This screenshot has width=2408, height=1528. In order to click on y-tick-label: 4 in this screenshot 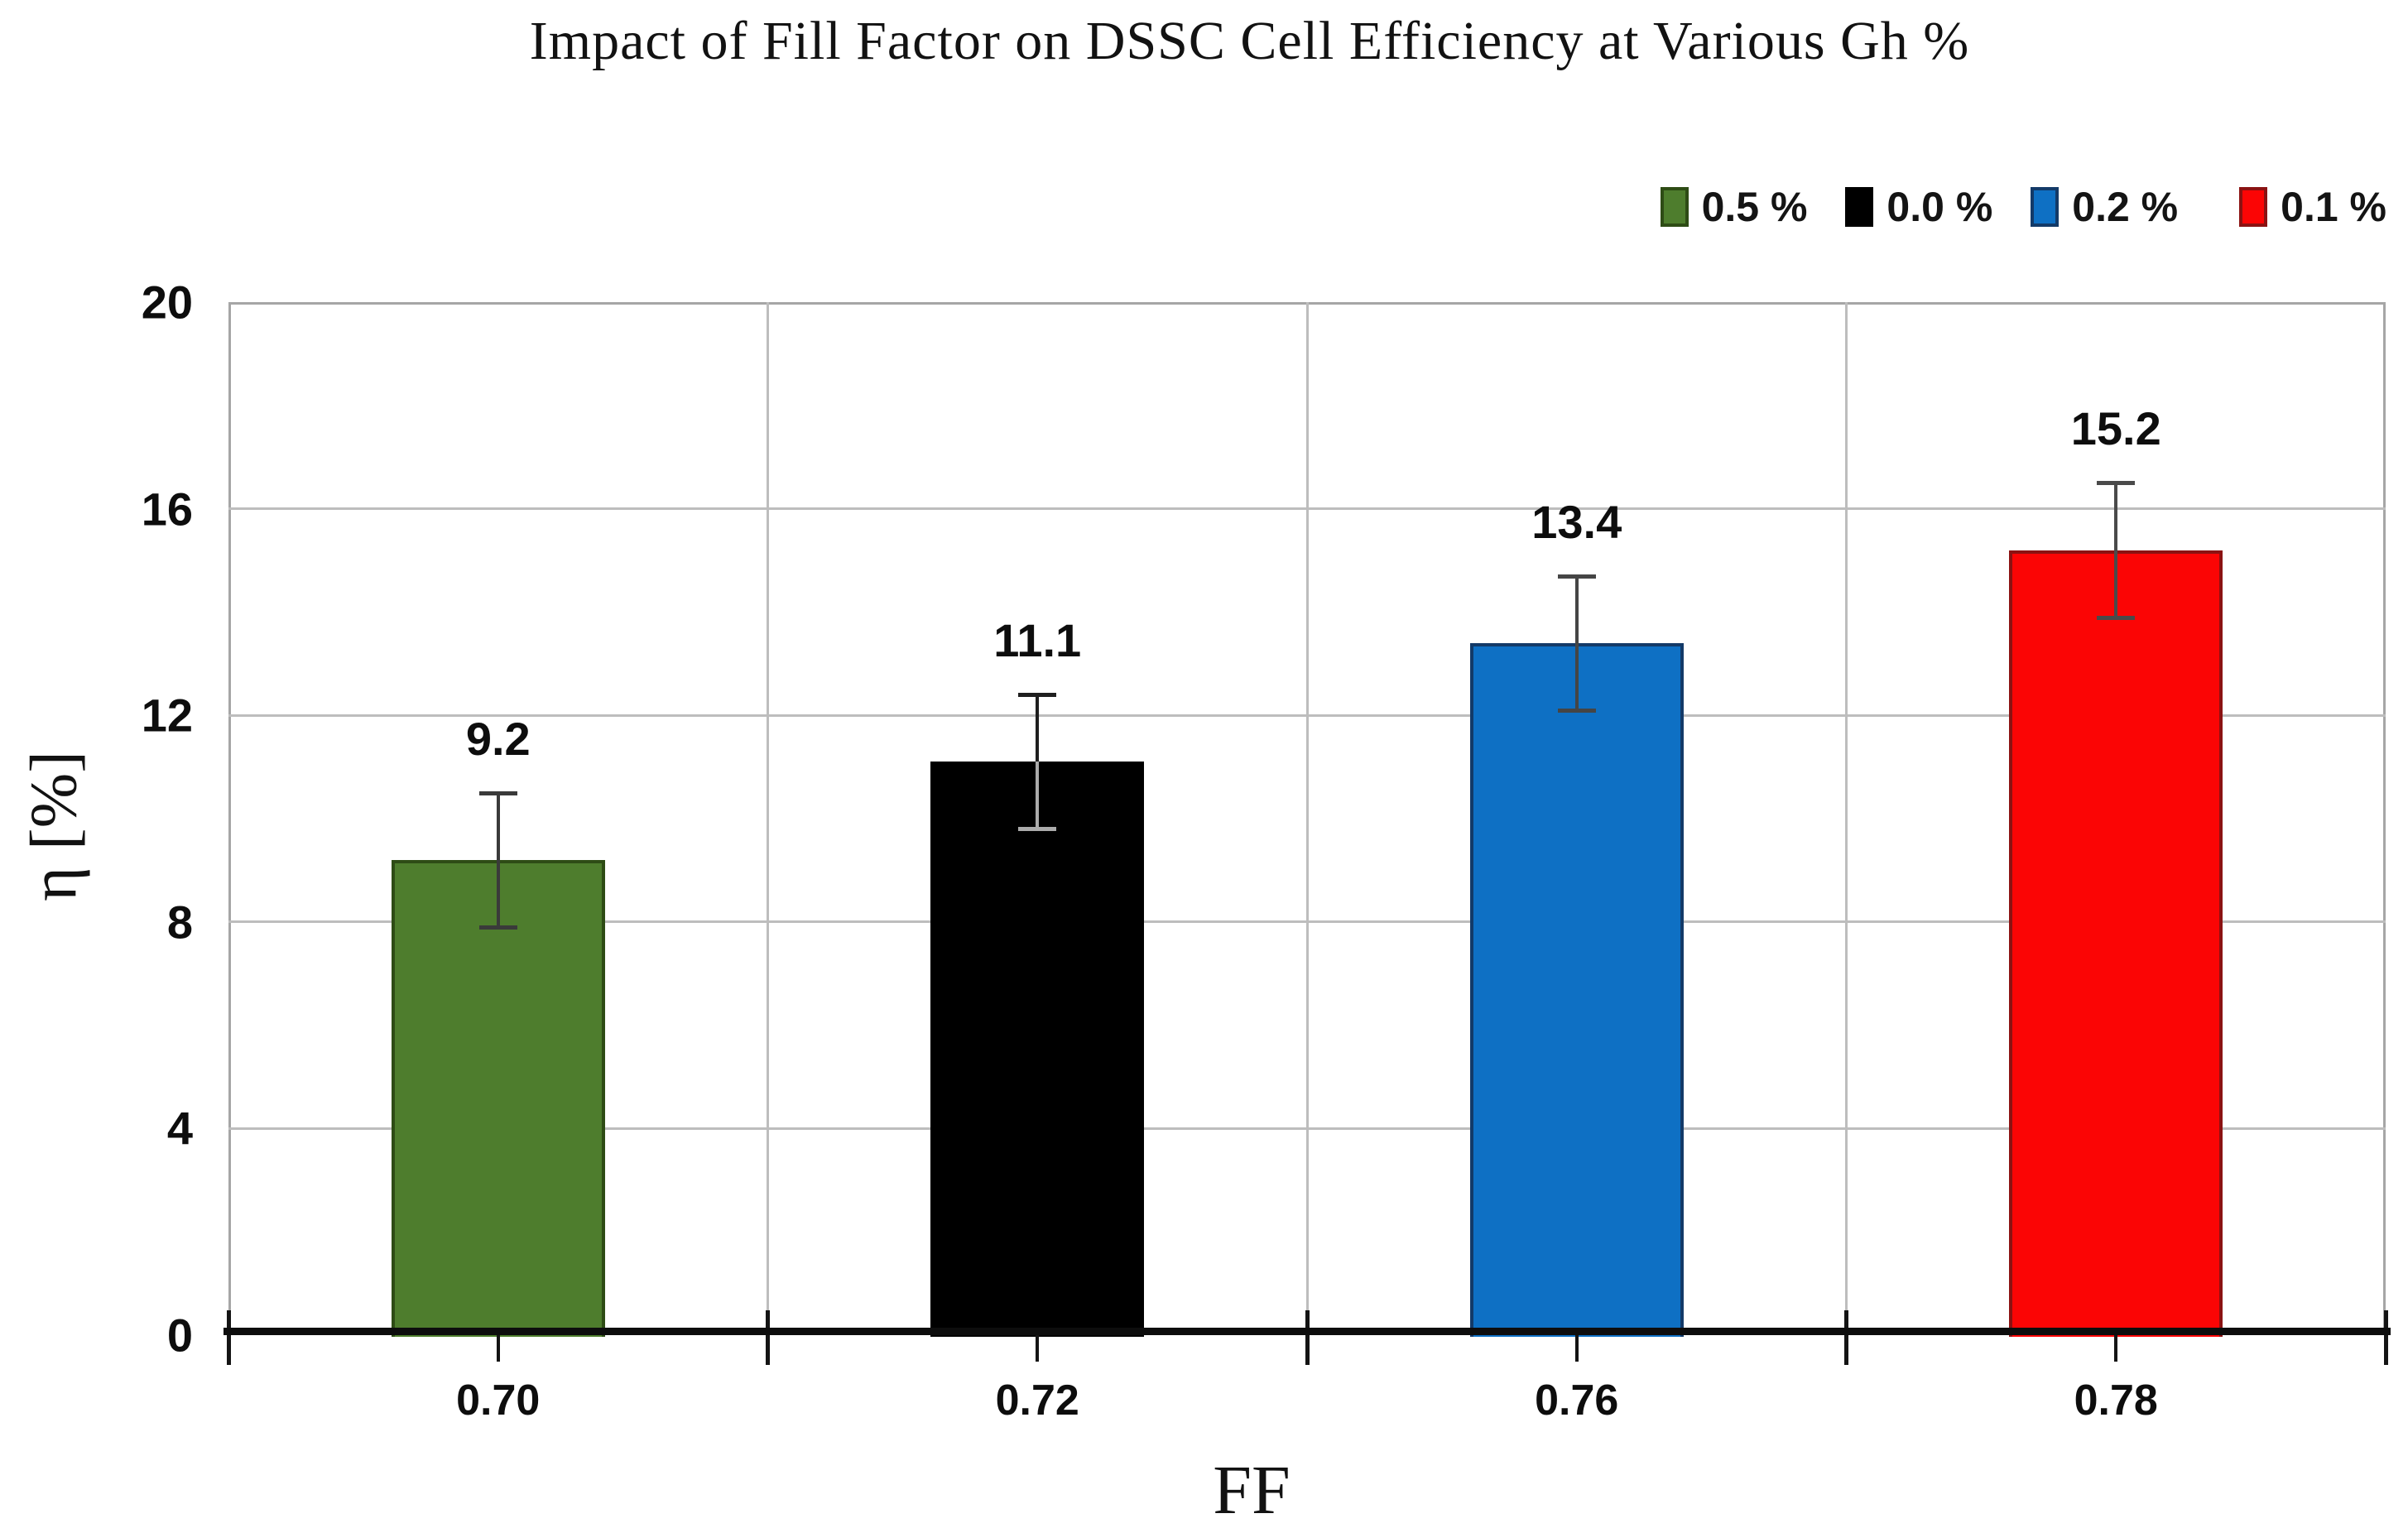, I will do `click(179, 1128)`.